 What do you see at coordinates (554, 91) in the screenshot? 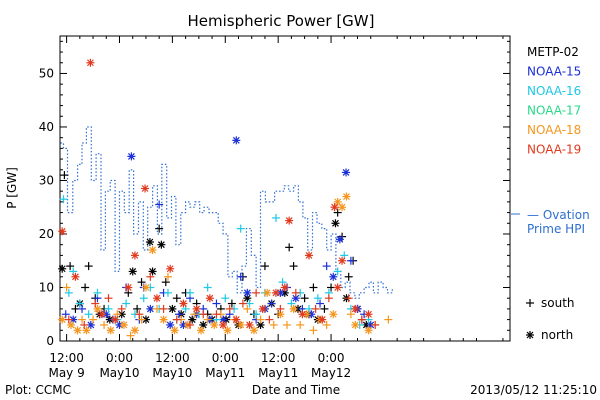
I see `legend-entry-noaa-16: NOAA-16` at bounding box center [554, 91].